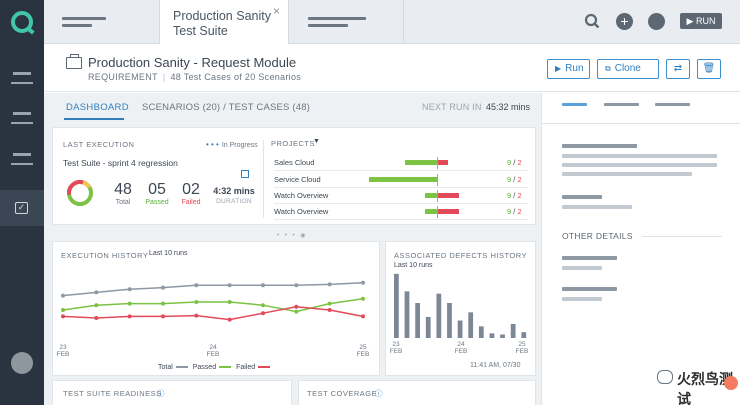 The width and height of the screenshot is (740, 405). Describe the element at coordinates (157, 193) in the screenshot. I see `passed-stat: 05 Passed` at that location.